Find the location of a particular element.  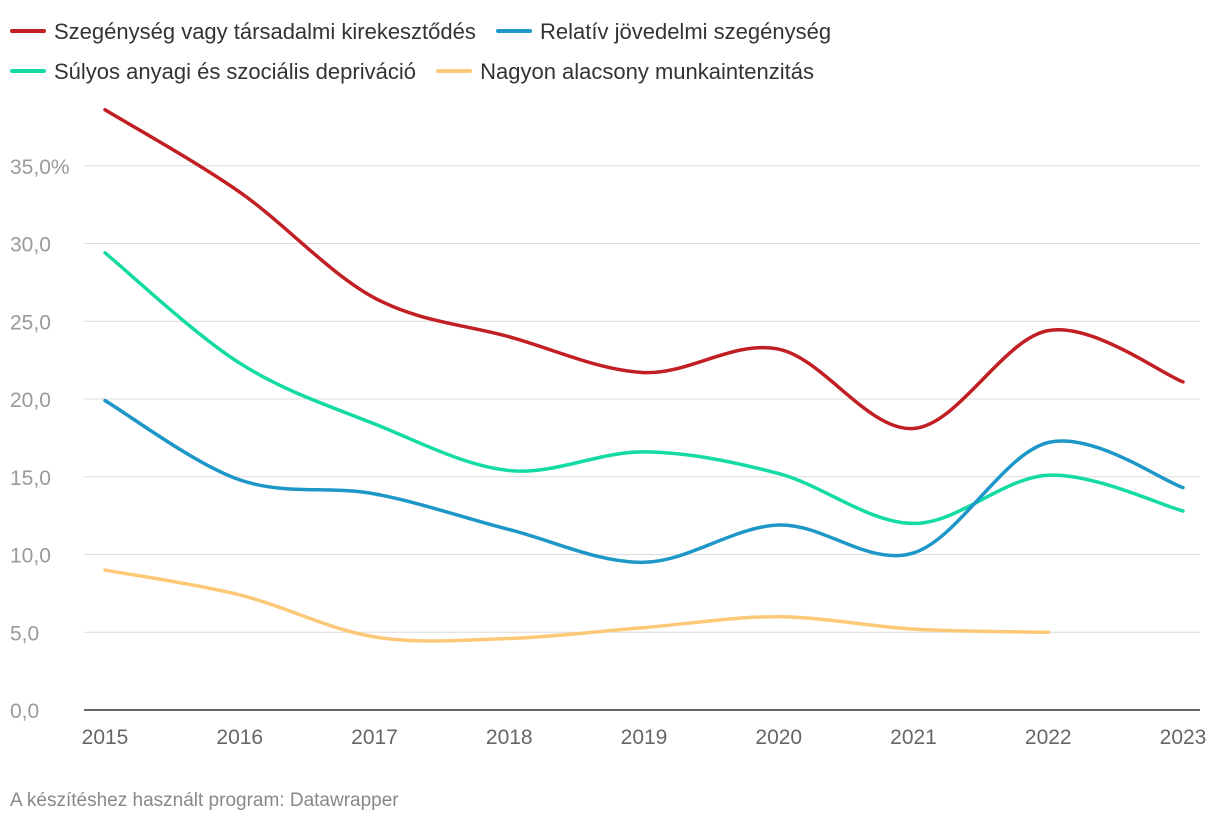

y-tick-label: 5,0 is located at coordinates (24, 633).